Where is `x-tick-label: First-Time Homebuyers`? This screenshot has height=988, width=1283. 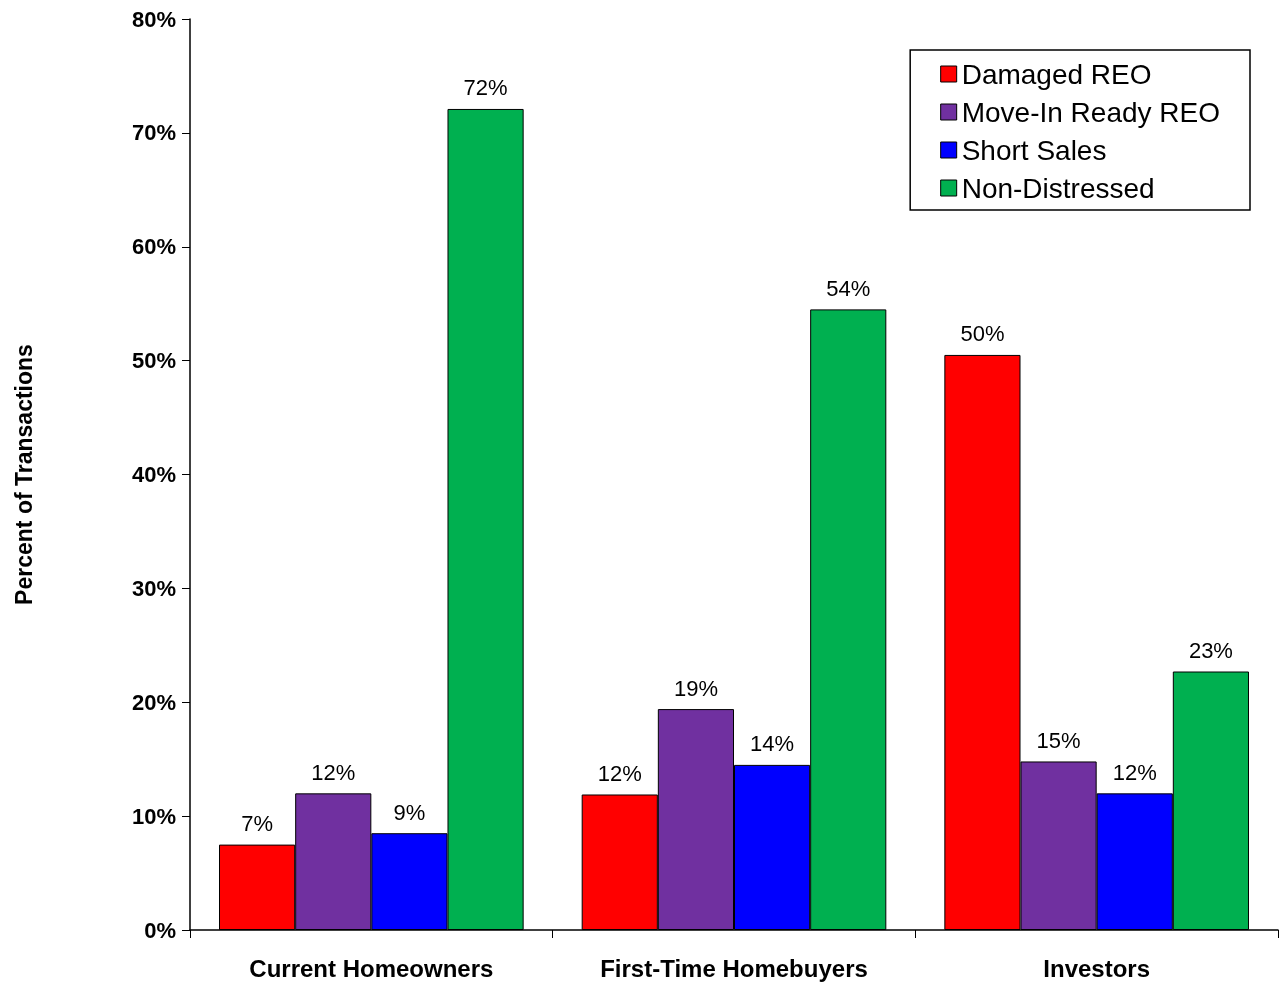
x-tick-label: First-Time Homebuyers is located at coordinates (734, 968).